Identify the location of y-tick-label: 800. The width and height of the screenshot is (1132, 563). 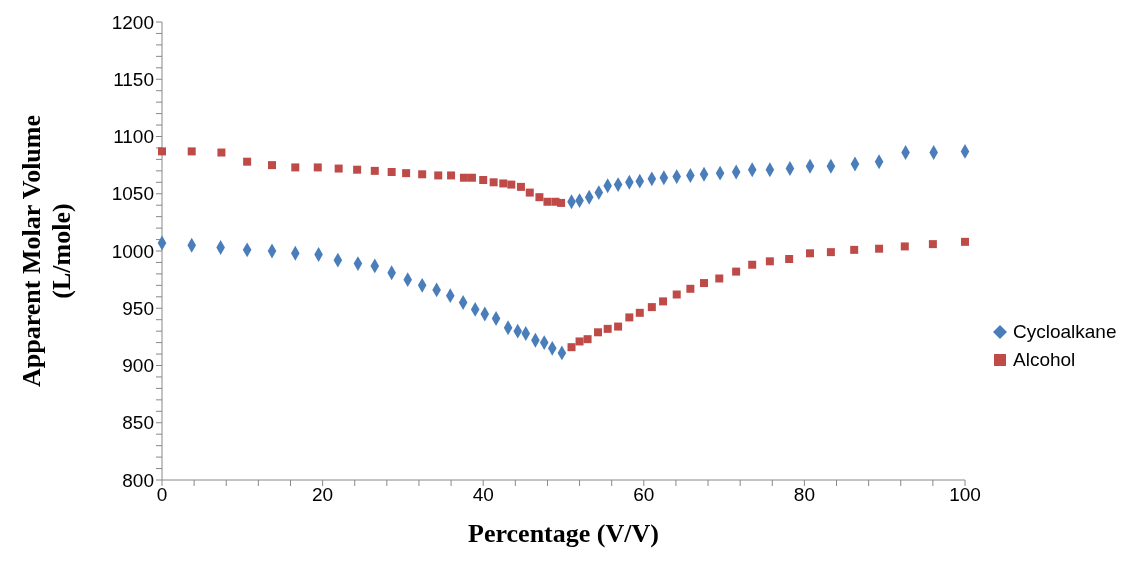
(138, 480).